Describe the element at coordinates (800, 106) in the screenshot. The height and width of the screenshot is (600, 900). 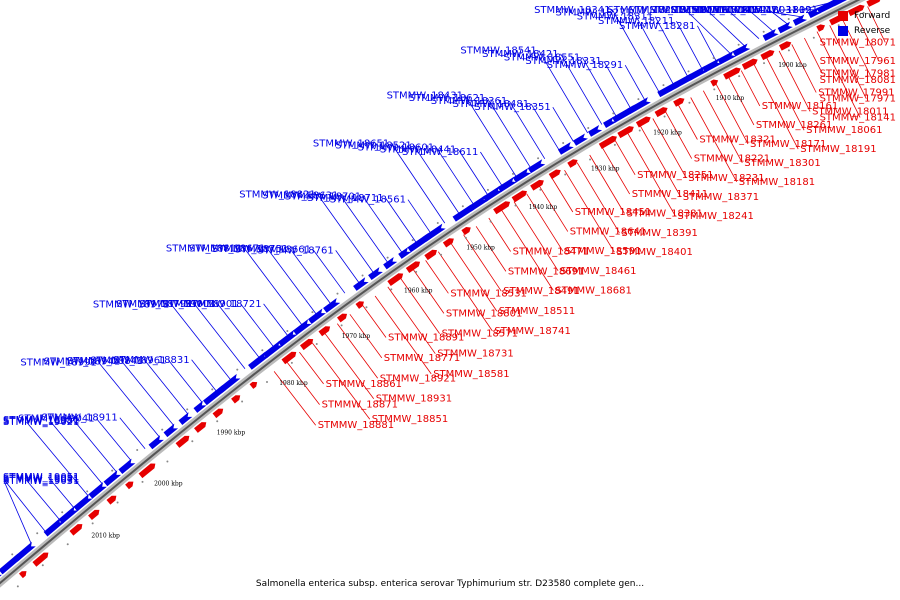
I see `forward-gene-label: STMMW_18161` at that location.